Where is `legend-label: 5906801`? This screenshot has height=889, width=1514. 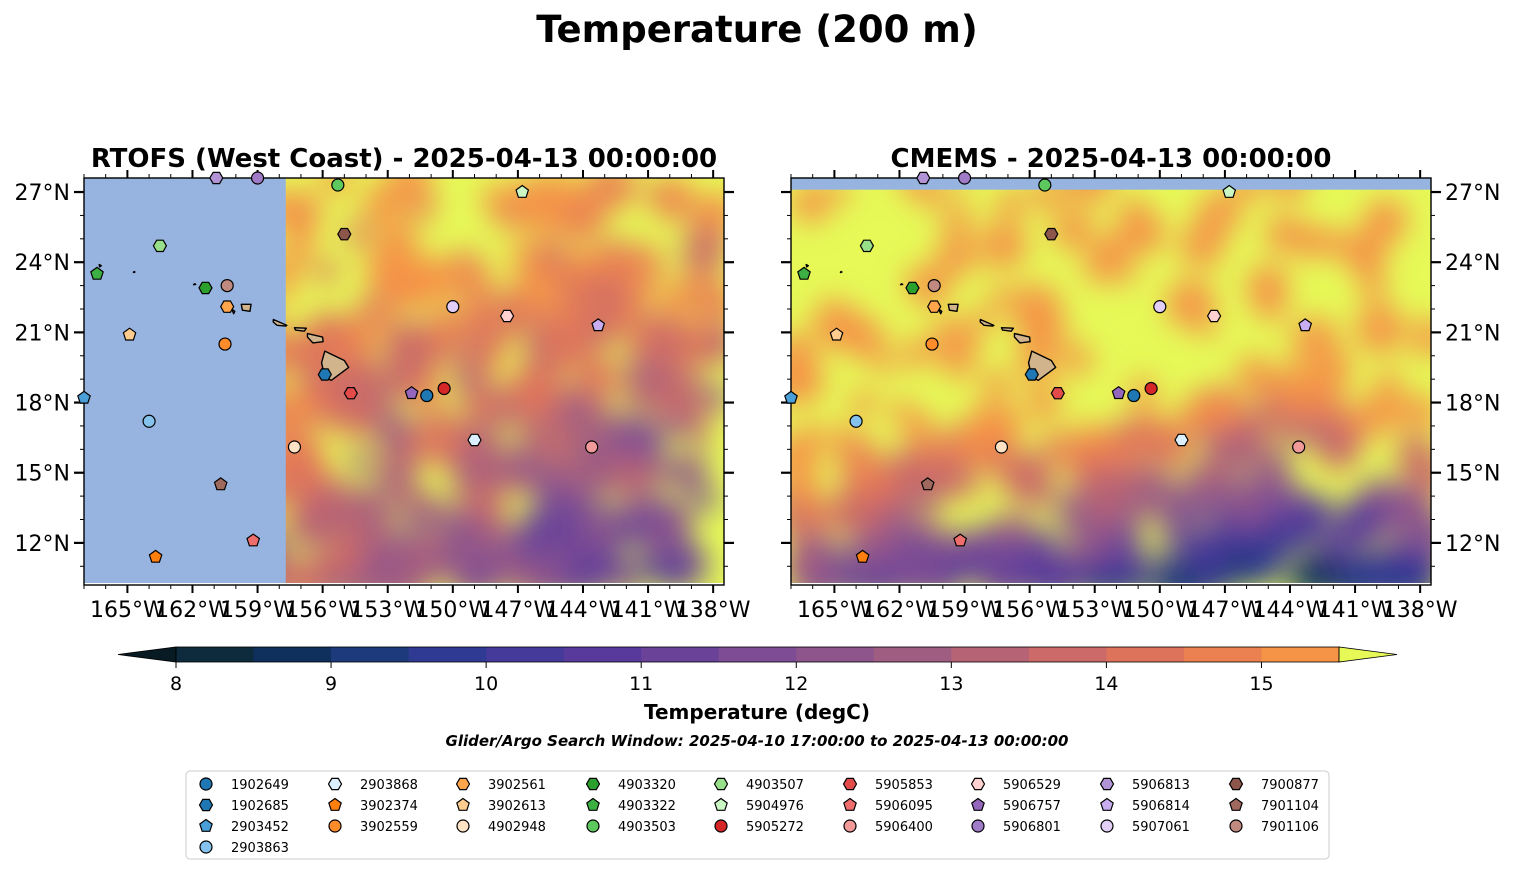 legend-label: 5906801 is located at coordinates (1032, 827).